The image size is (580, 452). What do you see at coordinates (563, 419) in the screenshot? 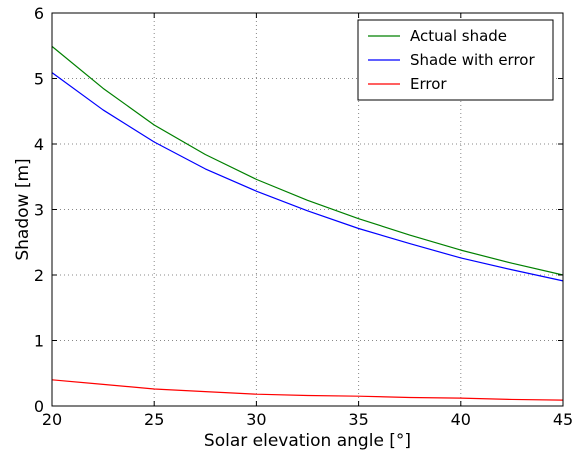
I see `x-tick-label: 45` at bounding box center [563, 419].